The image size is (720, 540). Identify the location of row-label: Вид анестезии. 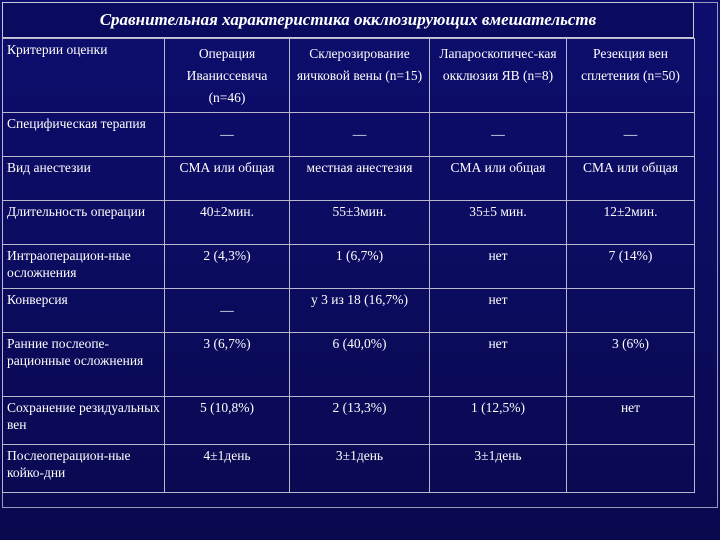
(83, 178).